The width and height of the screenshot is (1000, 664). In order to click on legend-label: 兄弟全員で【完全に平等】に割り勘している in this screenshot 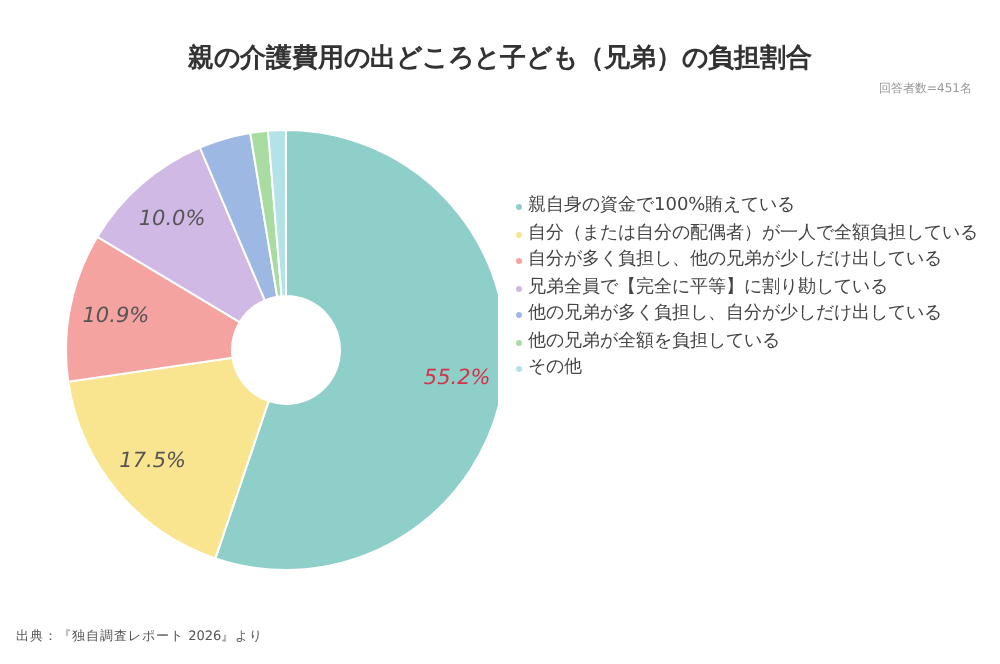, I will do `click(708, 288)`.